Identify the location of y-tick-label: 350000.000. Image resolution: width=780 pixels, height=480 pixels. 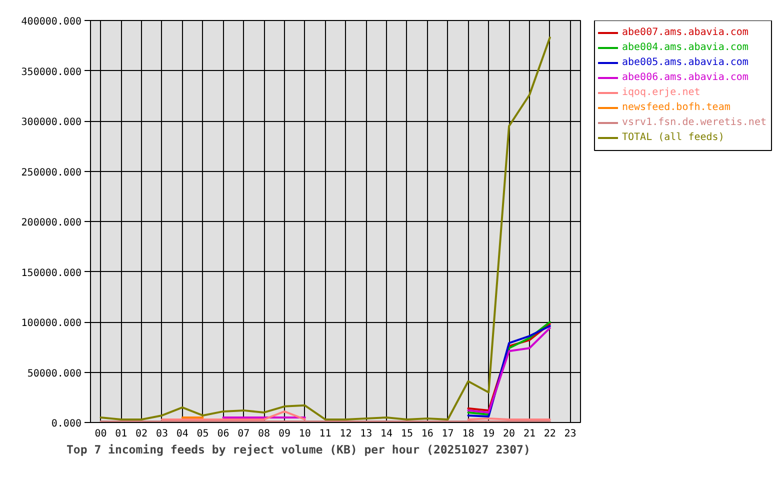
(51, 72).